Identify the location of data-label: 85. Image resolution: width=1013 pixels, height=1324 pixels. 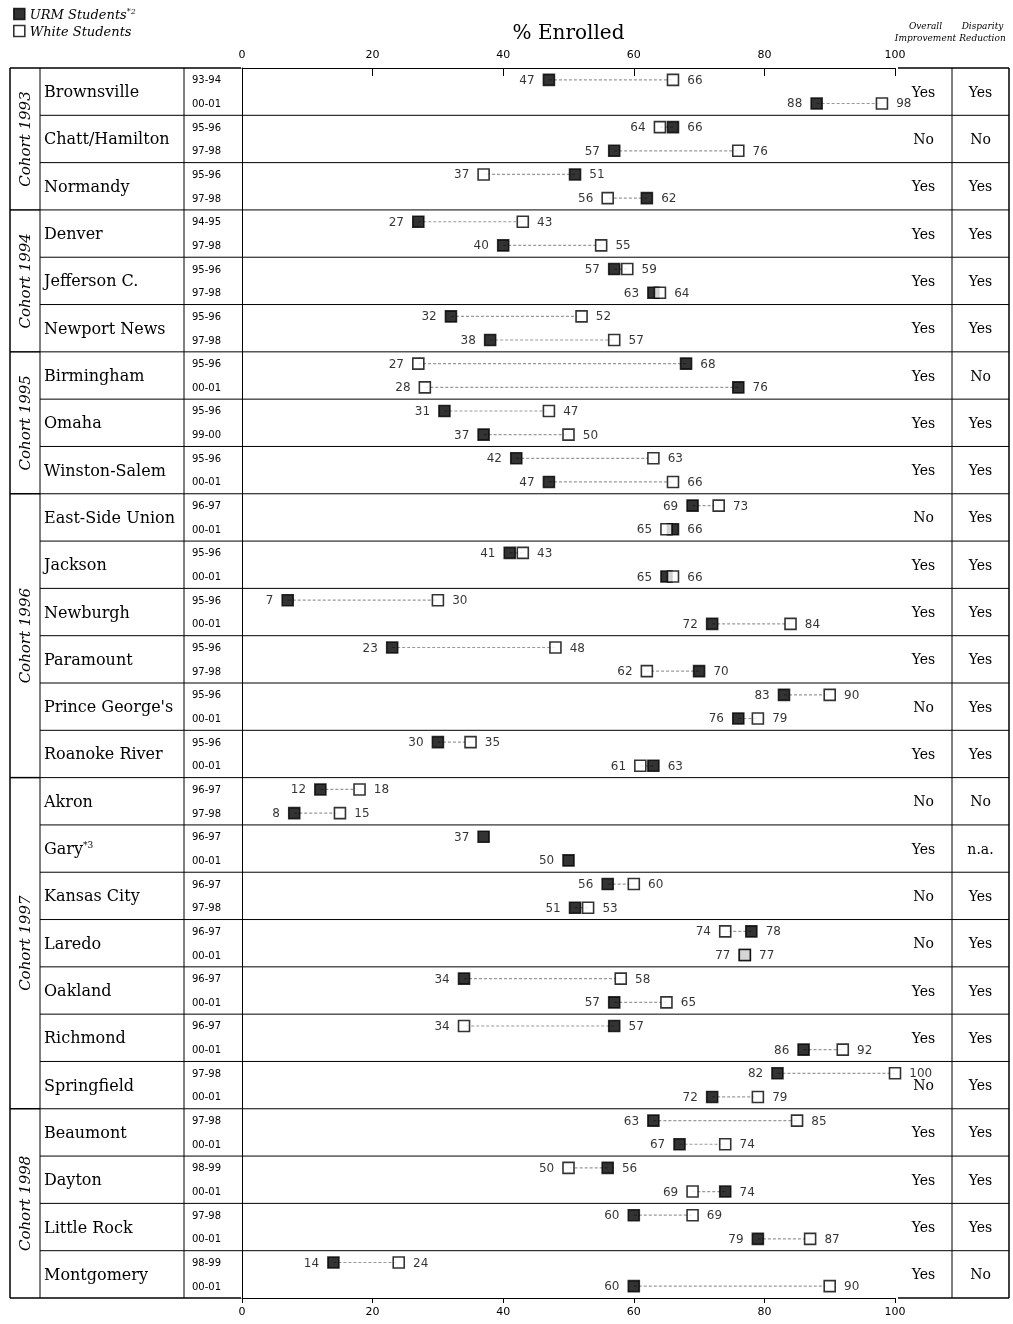
(819, 1120).